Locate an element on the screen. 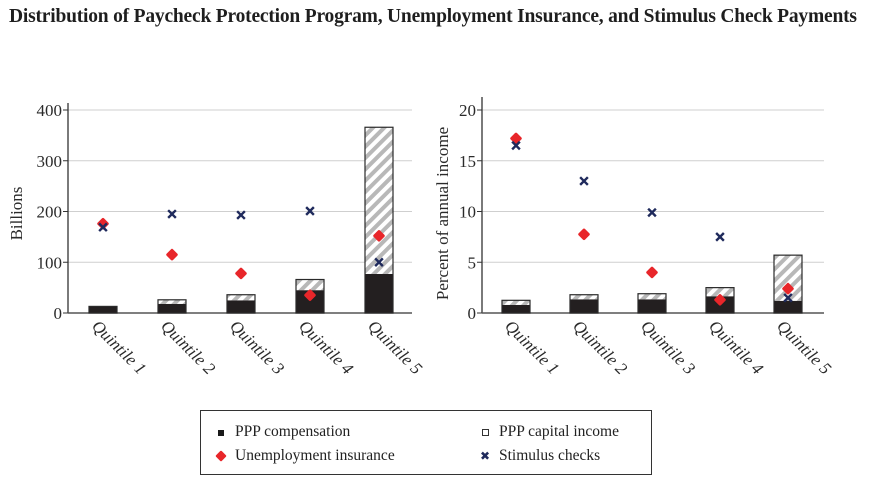 The image size is (879, 495). y-tick-label: 300 is located at coordinates (50, 161).